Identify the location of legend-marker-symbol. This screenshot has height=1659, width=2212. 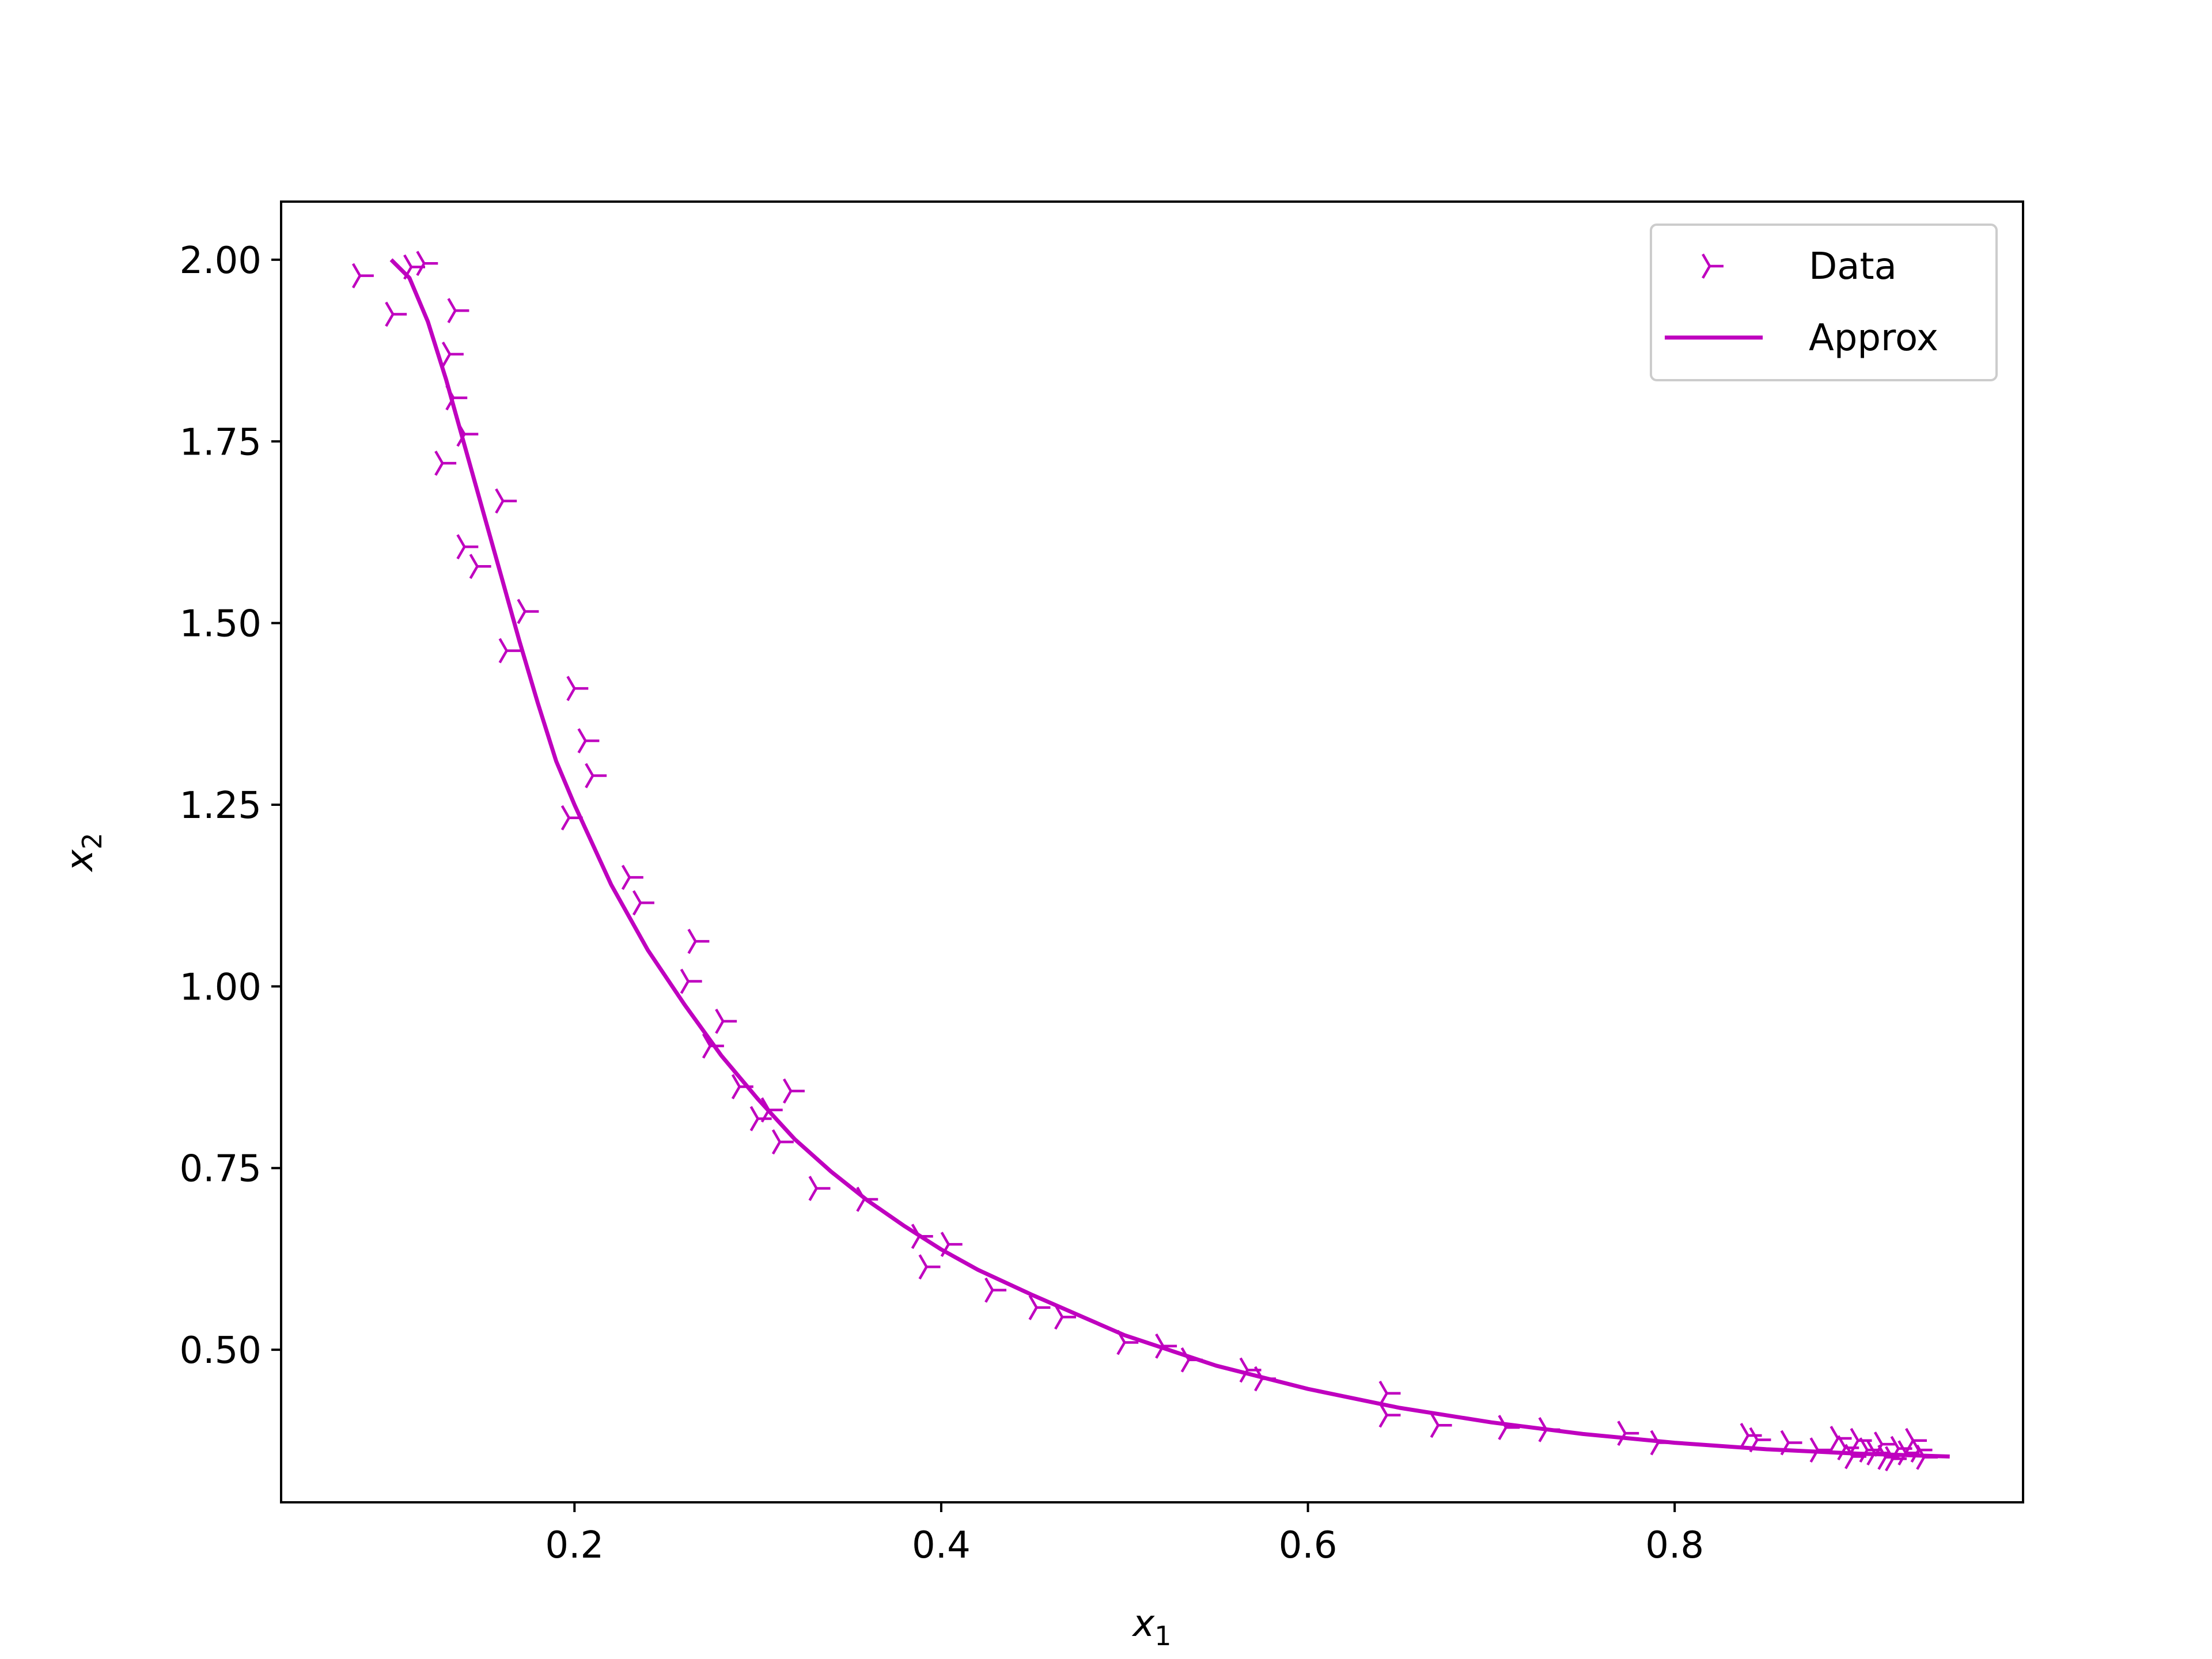
(1713, 266).